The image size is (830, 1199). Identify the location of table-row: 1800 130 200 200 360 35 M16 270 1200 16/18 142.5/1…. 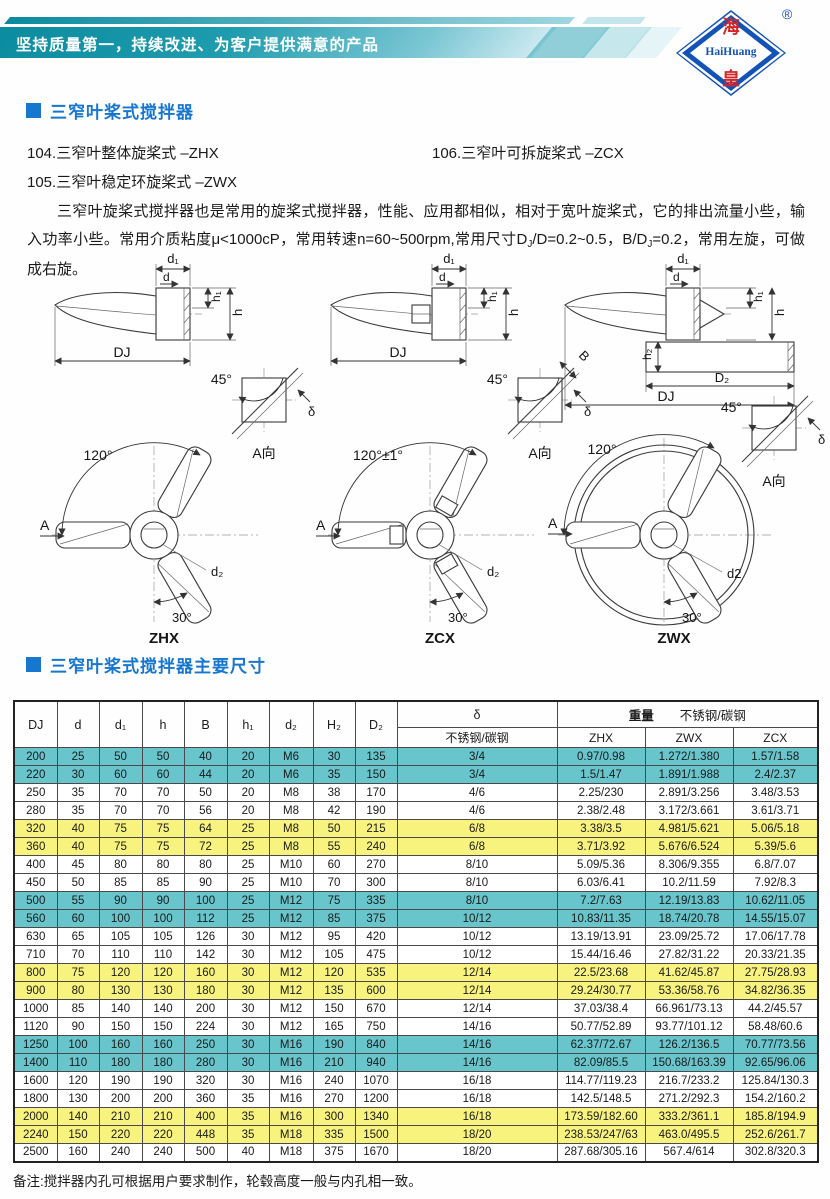
(416, 1098).